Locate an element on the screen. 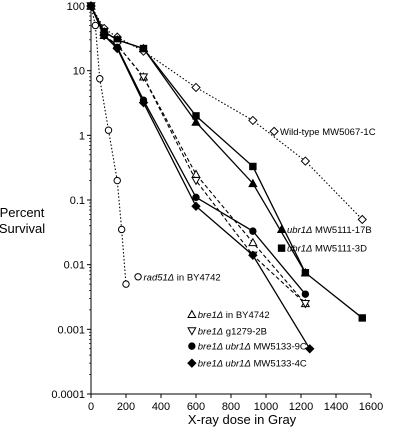 The width and height of the screenshot is (415, 430). legend-label: rad51Δ in BY4742 is located at coordinates (182, 277).